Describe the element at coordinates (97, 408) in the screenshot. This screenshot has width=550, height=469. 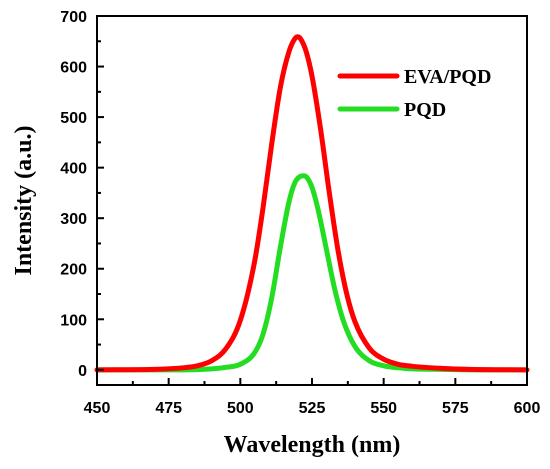
I see `x-tick-label: 450` at that location.